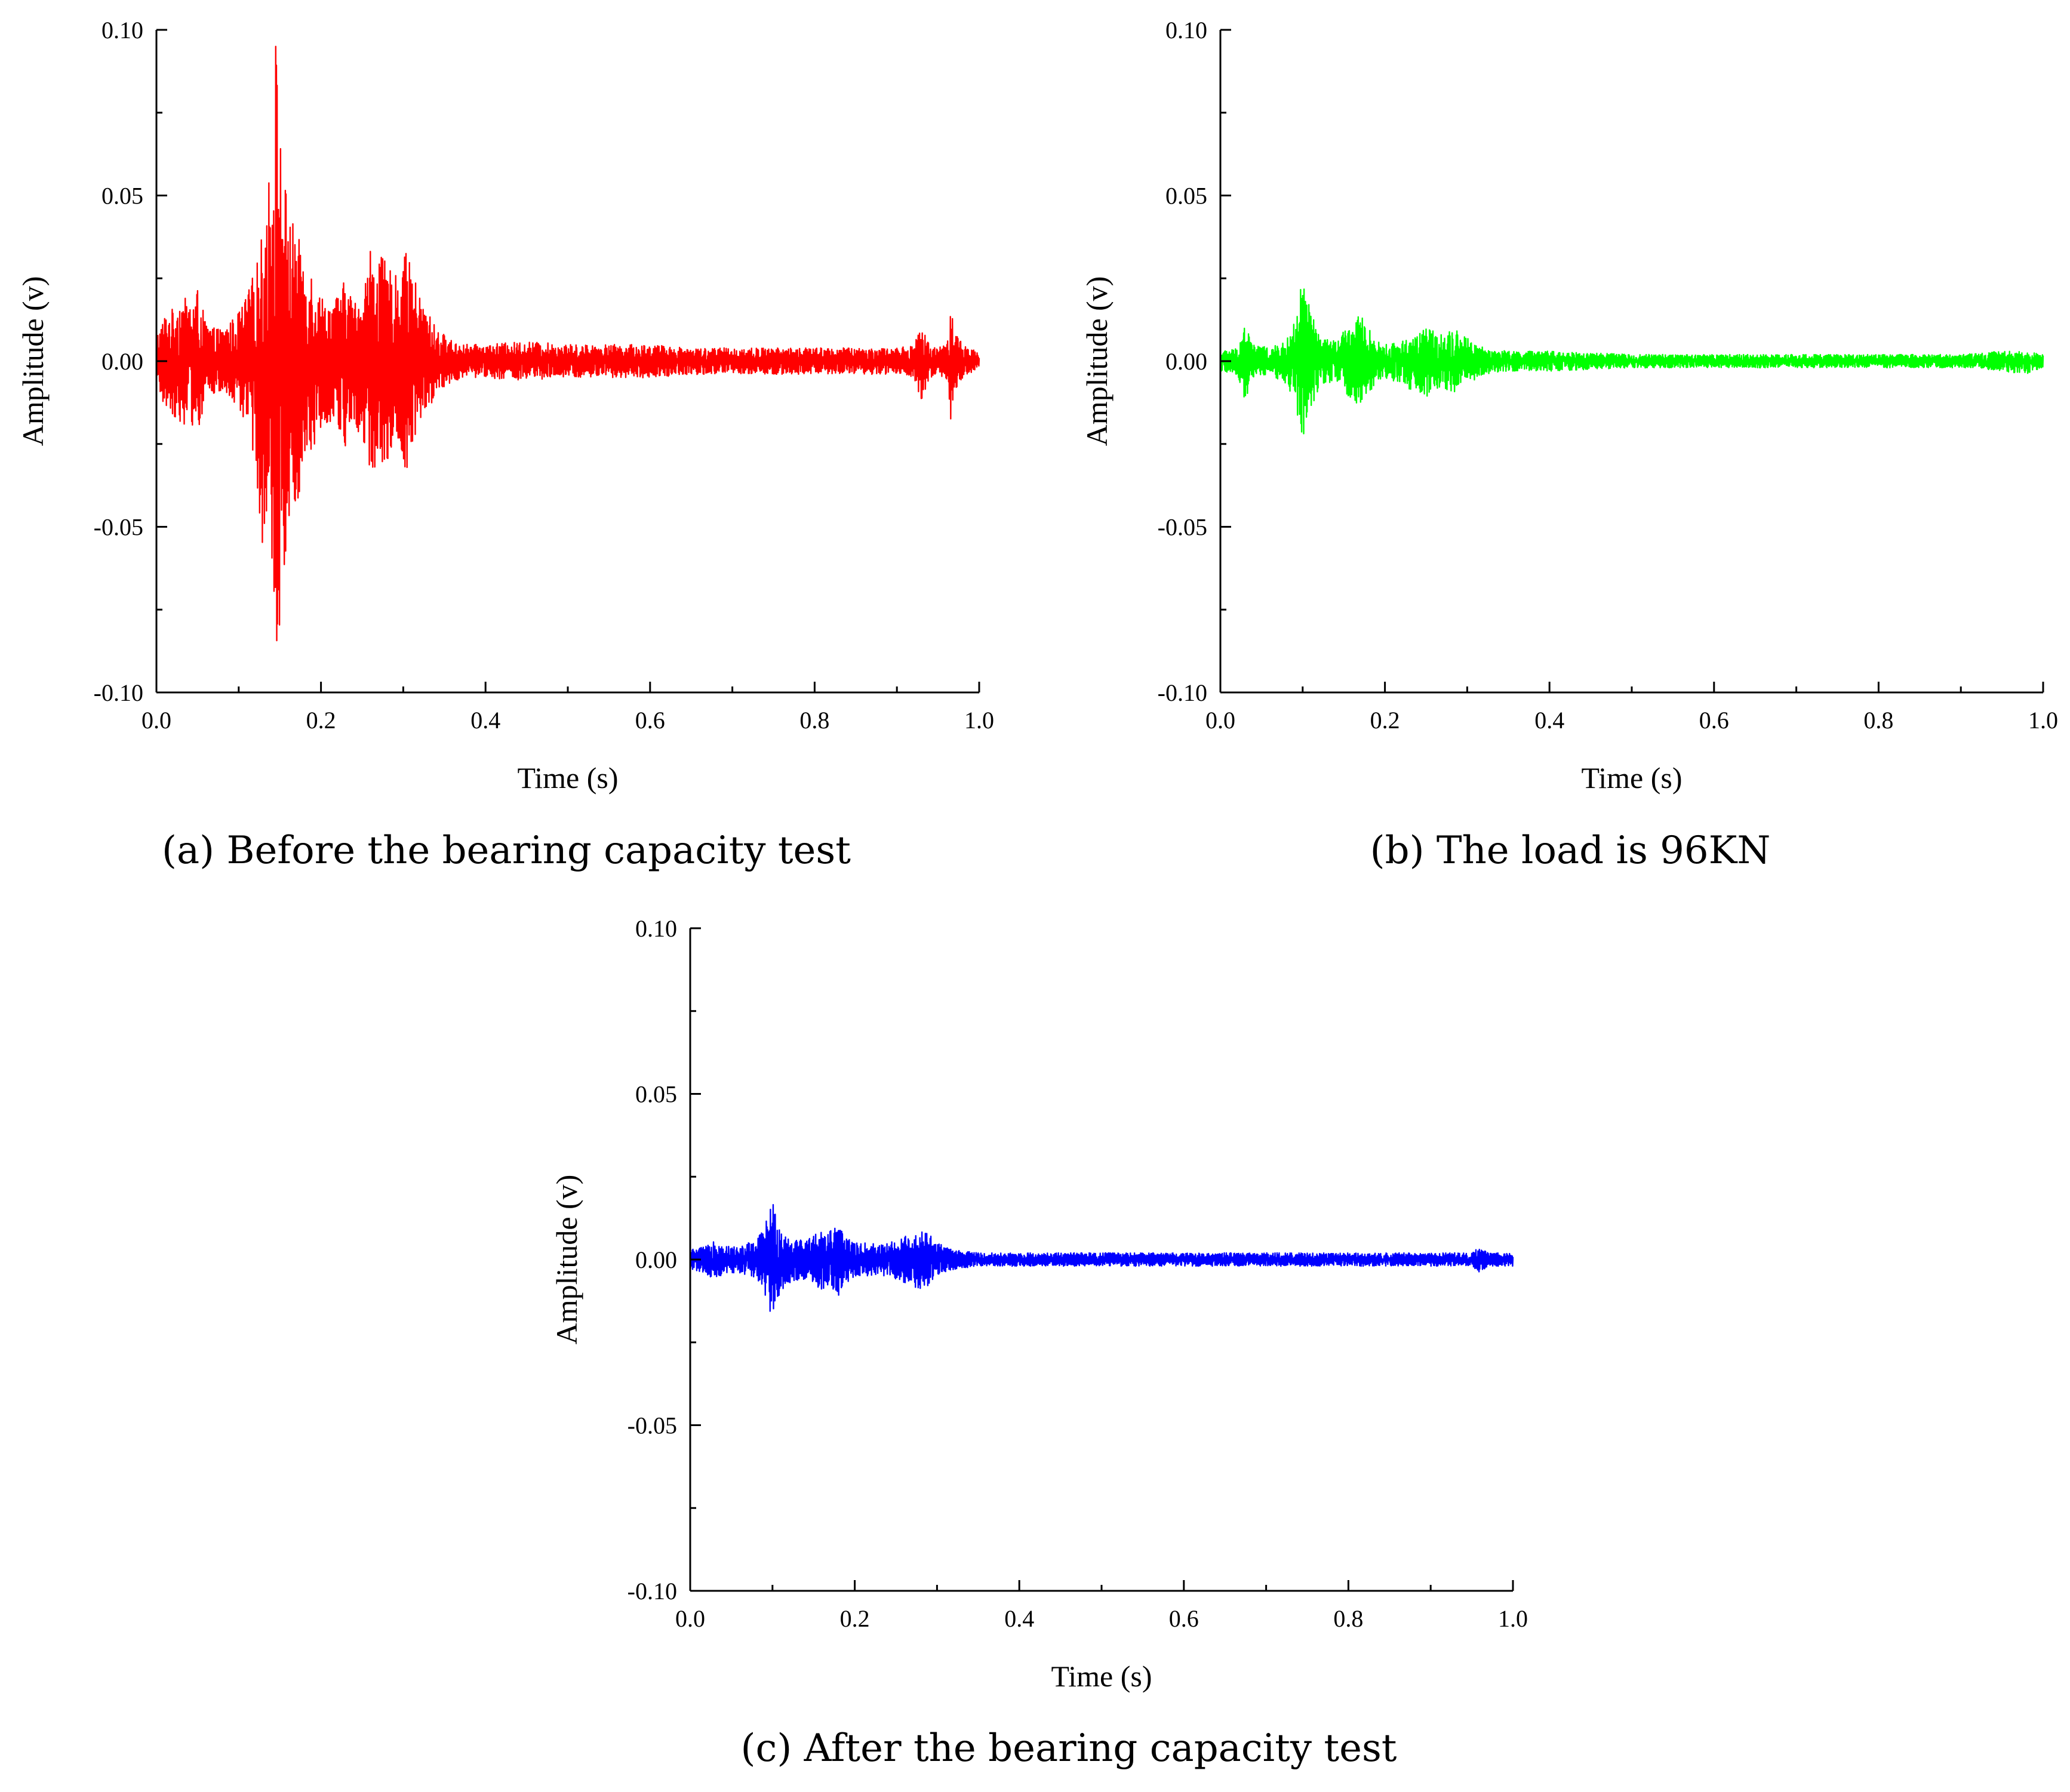 The height and width of the screenshot is (1792, 2070). I want to click on panel-caption: (b) The load is 96KN, so click(1571, 851).